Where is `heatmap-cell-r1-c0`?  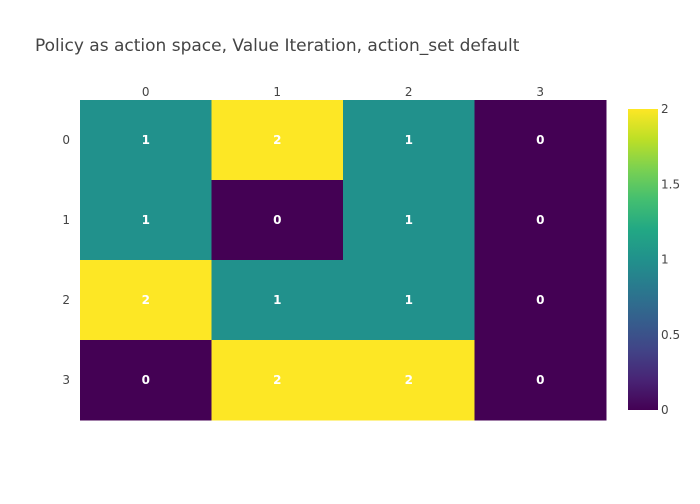 heatmap-cell-r1-c0 is located at coordinates (146, 220).